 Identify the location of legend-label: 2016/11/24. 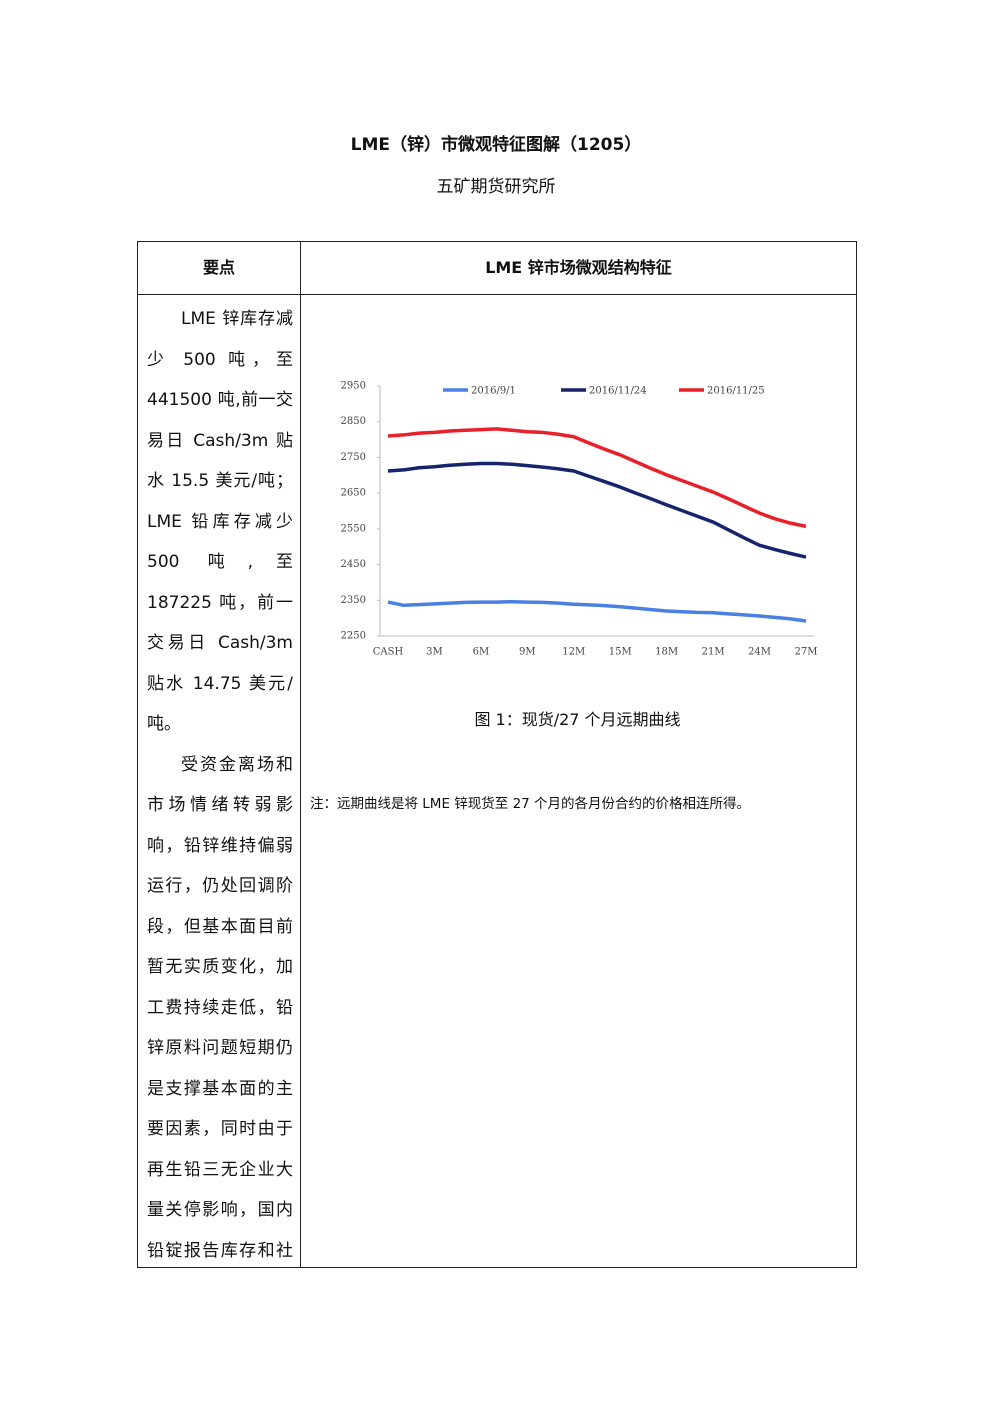
(618, 391).